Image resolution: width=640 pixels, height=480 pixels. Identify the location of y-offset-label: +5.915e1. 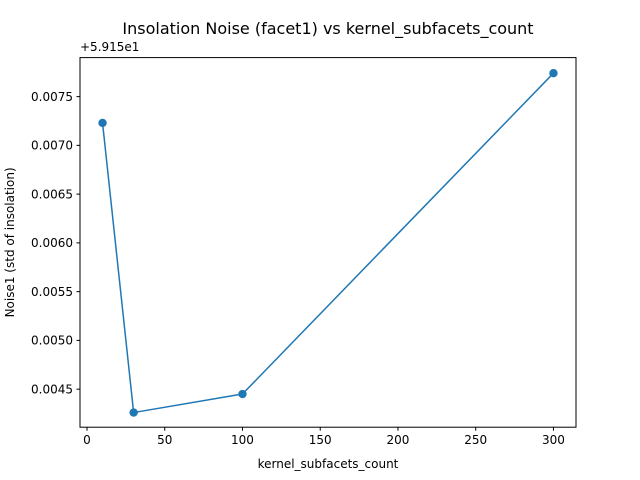
(109, 47).